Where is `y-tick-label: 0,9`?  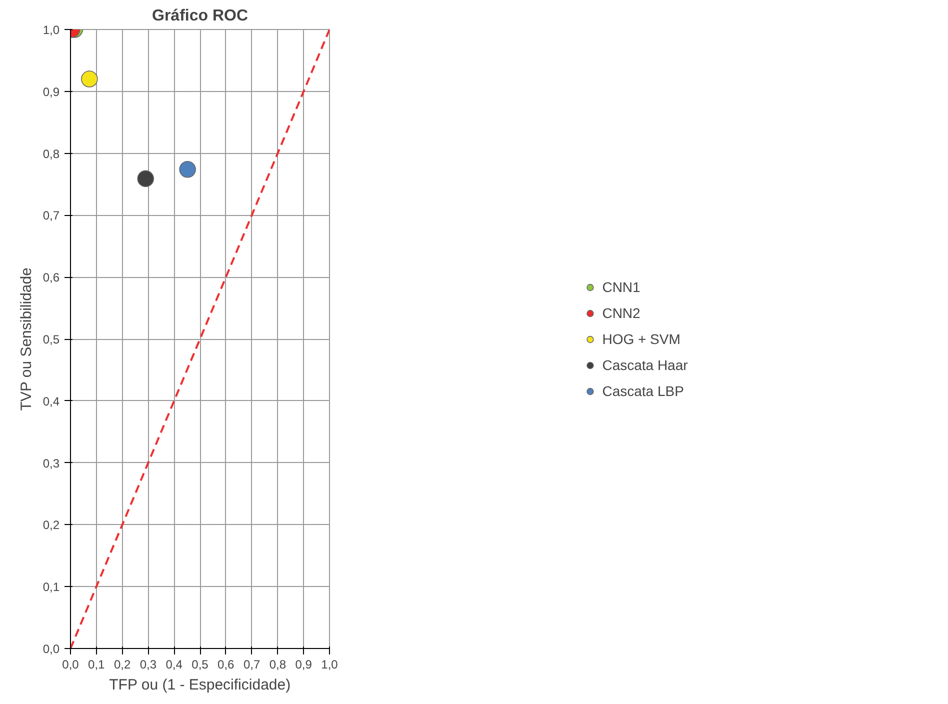
y-tick-label: 0,9 is located at coordinates (51, 91).